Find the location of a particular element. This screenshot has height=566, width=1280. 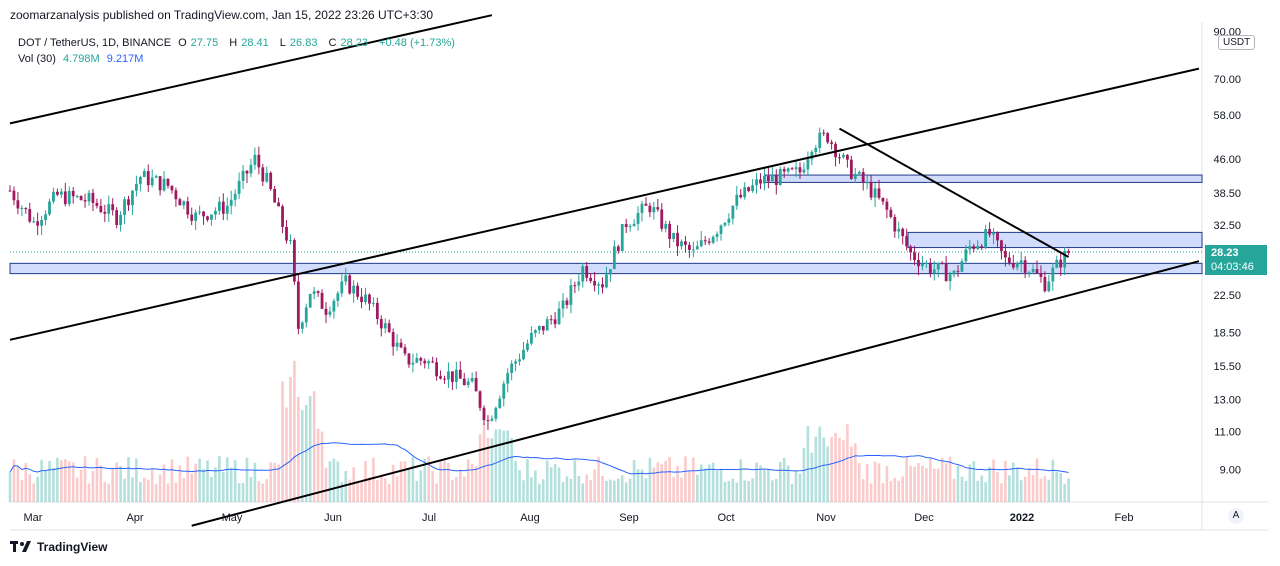

currency-badge: USDT is located at coordinates (1237, 42).